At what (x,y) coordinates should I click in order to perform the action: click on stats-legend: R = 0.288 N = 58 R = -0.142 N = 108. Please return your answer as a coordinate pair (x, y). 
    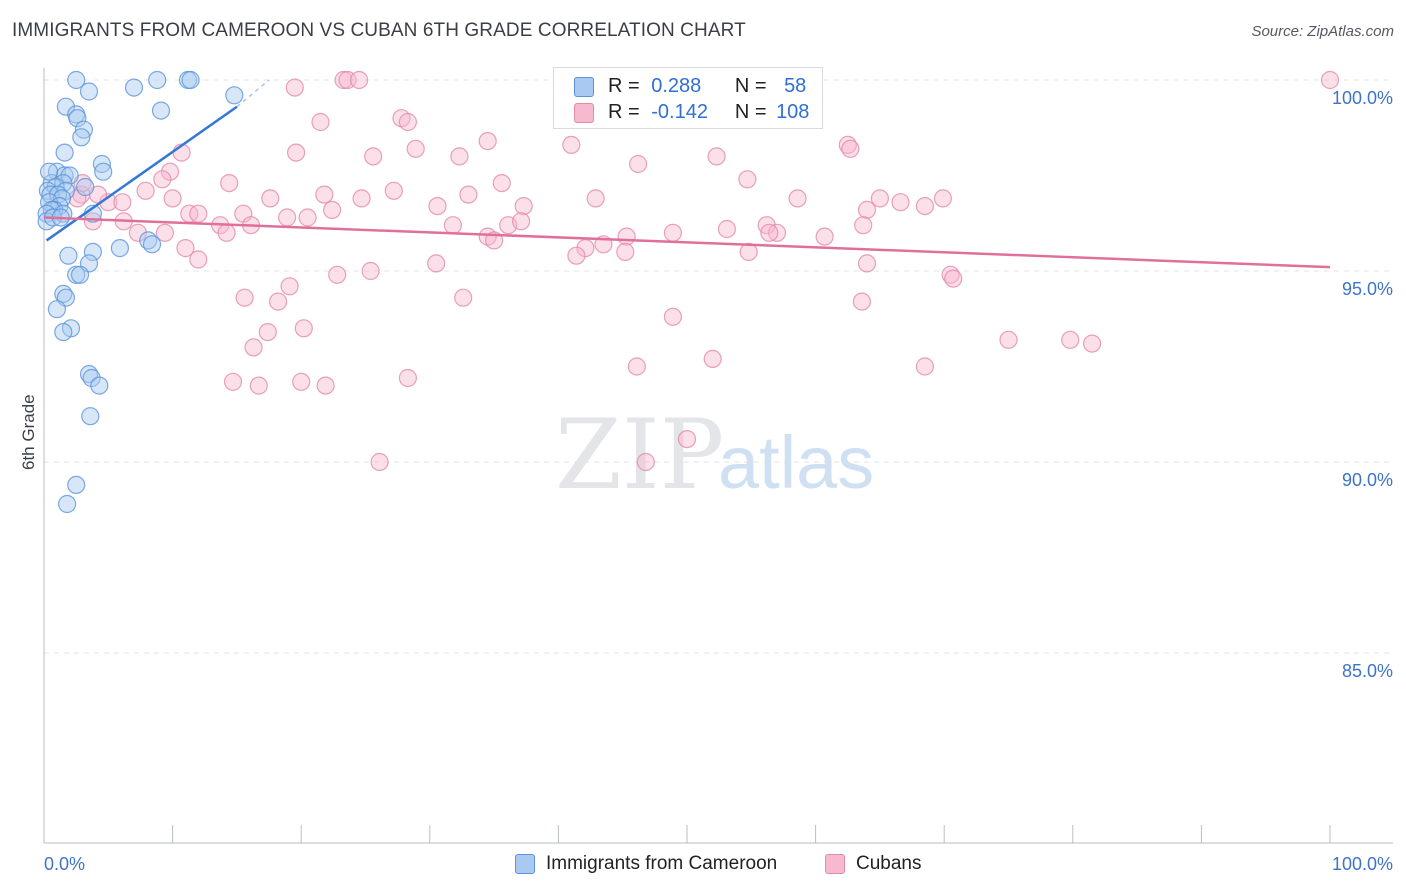
    Looking at the image, I should click on (688, 98).